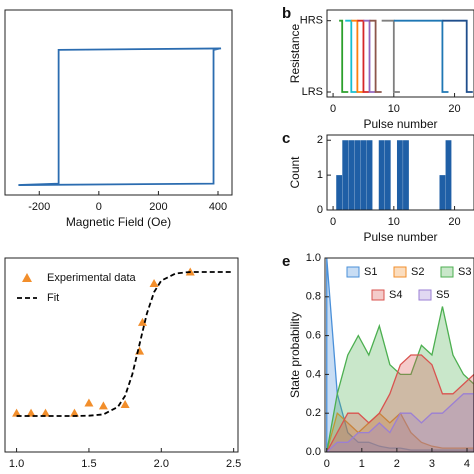 The image size is (474, 474). What do you see at coordinates (320, 140) in the screenshot?
I see `y-tick-label: 2` at bounding box center [320, 140].